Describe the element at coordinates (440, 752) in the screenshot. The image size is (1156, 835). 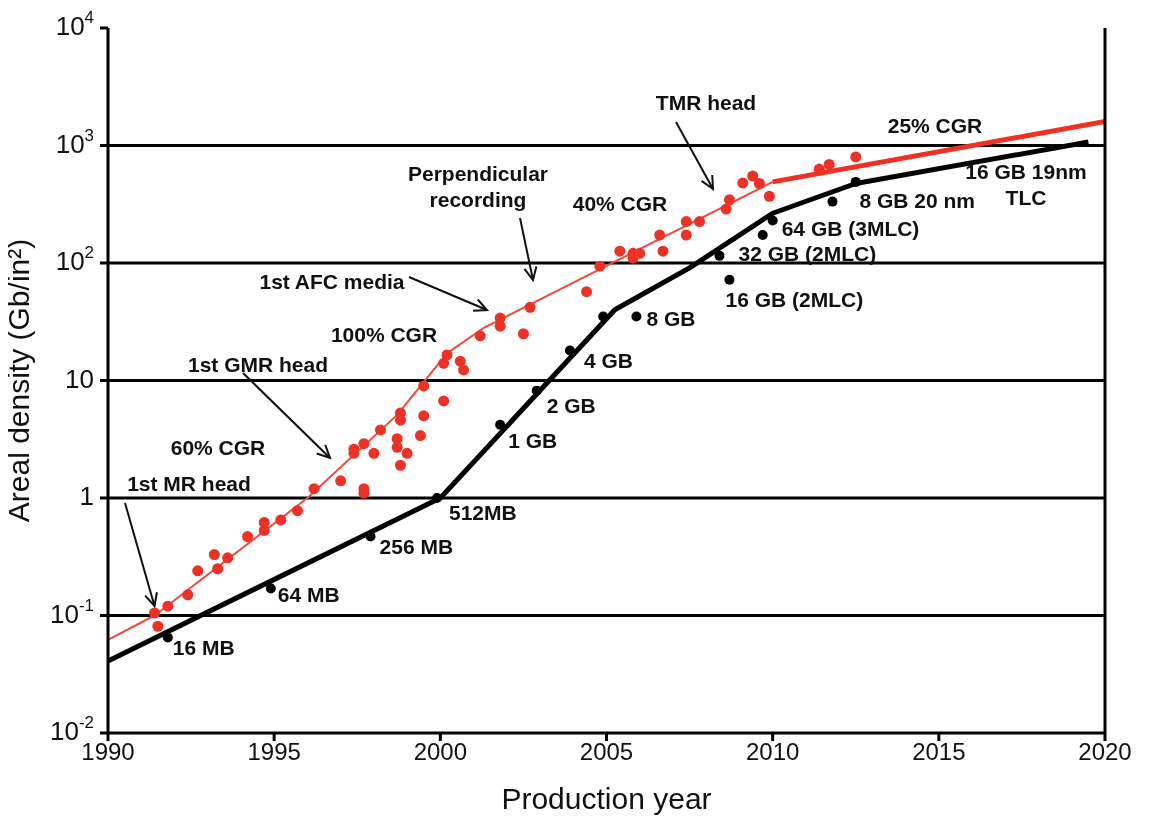
I see `x-tick-label: 2000` at that location.